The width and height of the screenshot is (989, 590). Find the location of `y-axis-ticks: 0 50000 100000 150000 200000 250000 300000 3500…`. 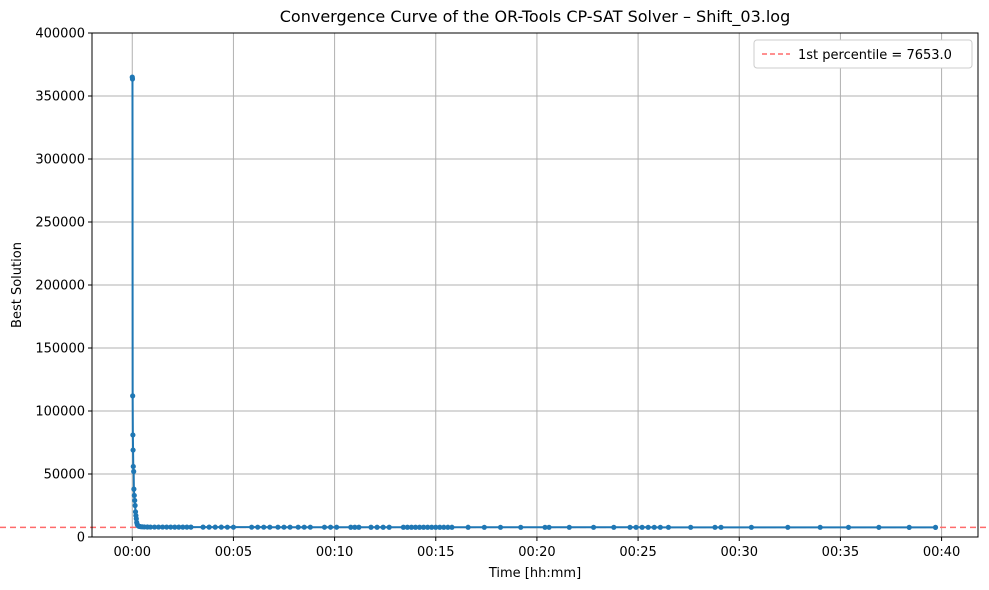

y-axis-ticks: 0 50000 100000 150000 200000 250000 300000 3500… is located at coordinates (63, 286).